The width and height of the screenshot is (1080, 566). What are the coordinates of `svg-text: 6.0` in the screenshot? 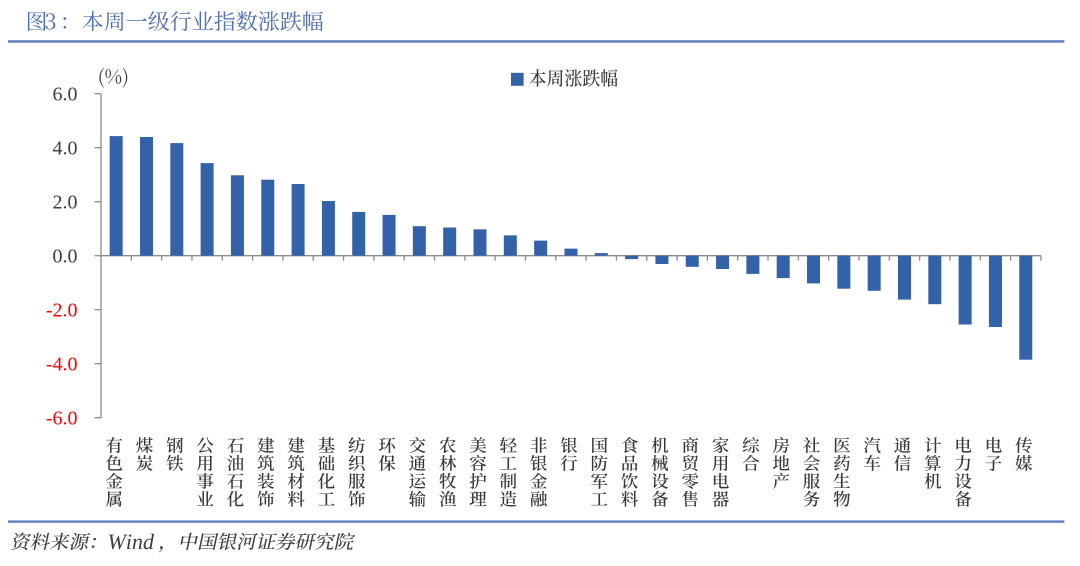 It's located at (65, 94).